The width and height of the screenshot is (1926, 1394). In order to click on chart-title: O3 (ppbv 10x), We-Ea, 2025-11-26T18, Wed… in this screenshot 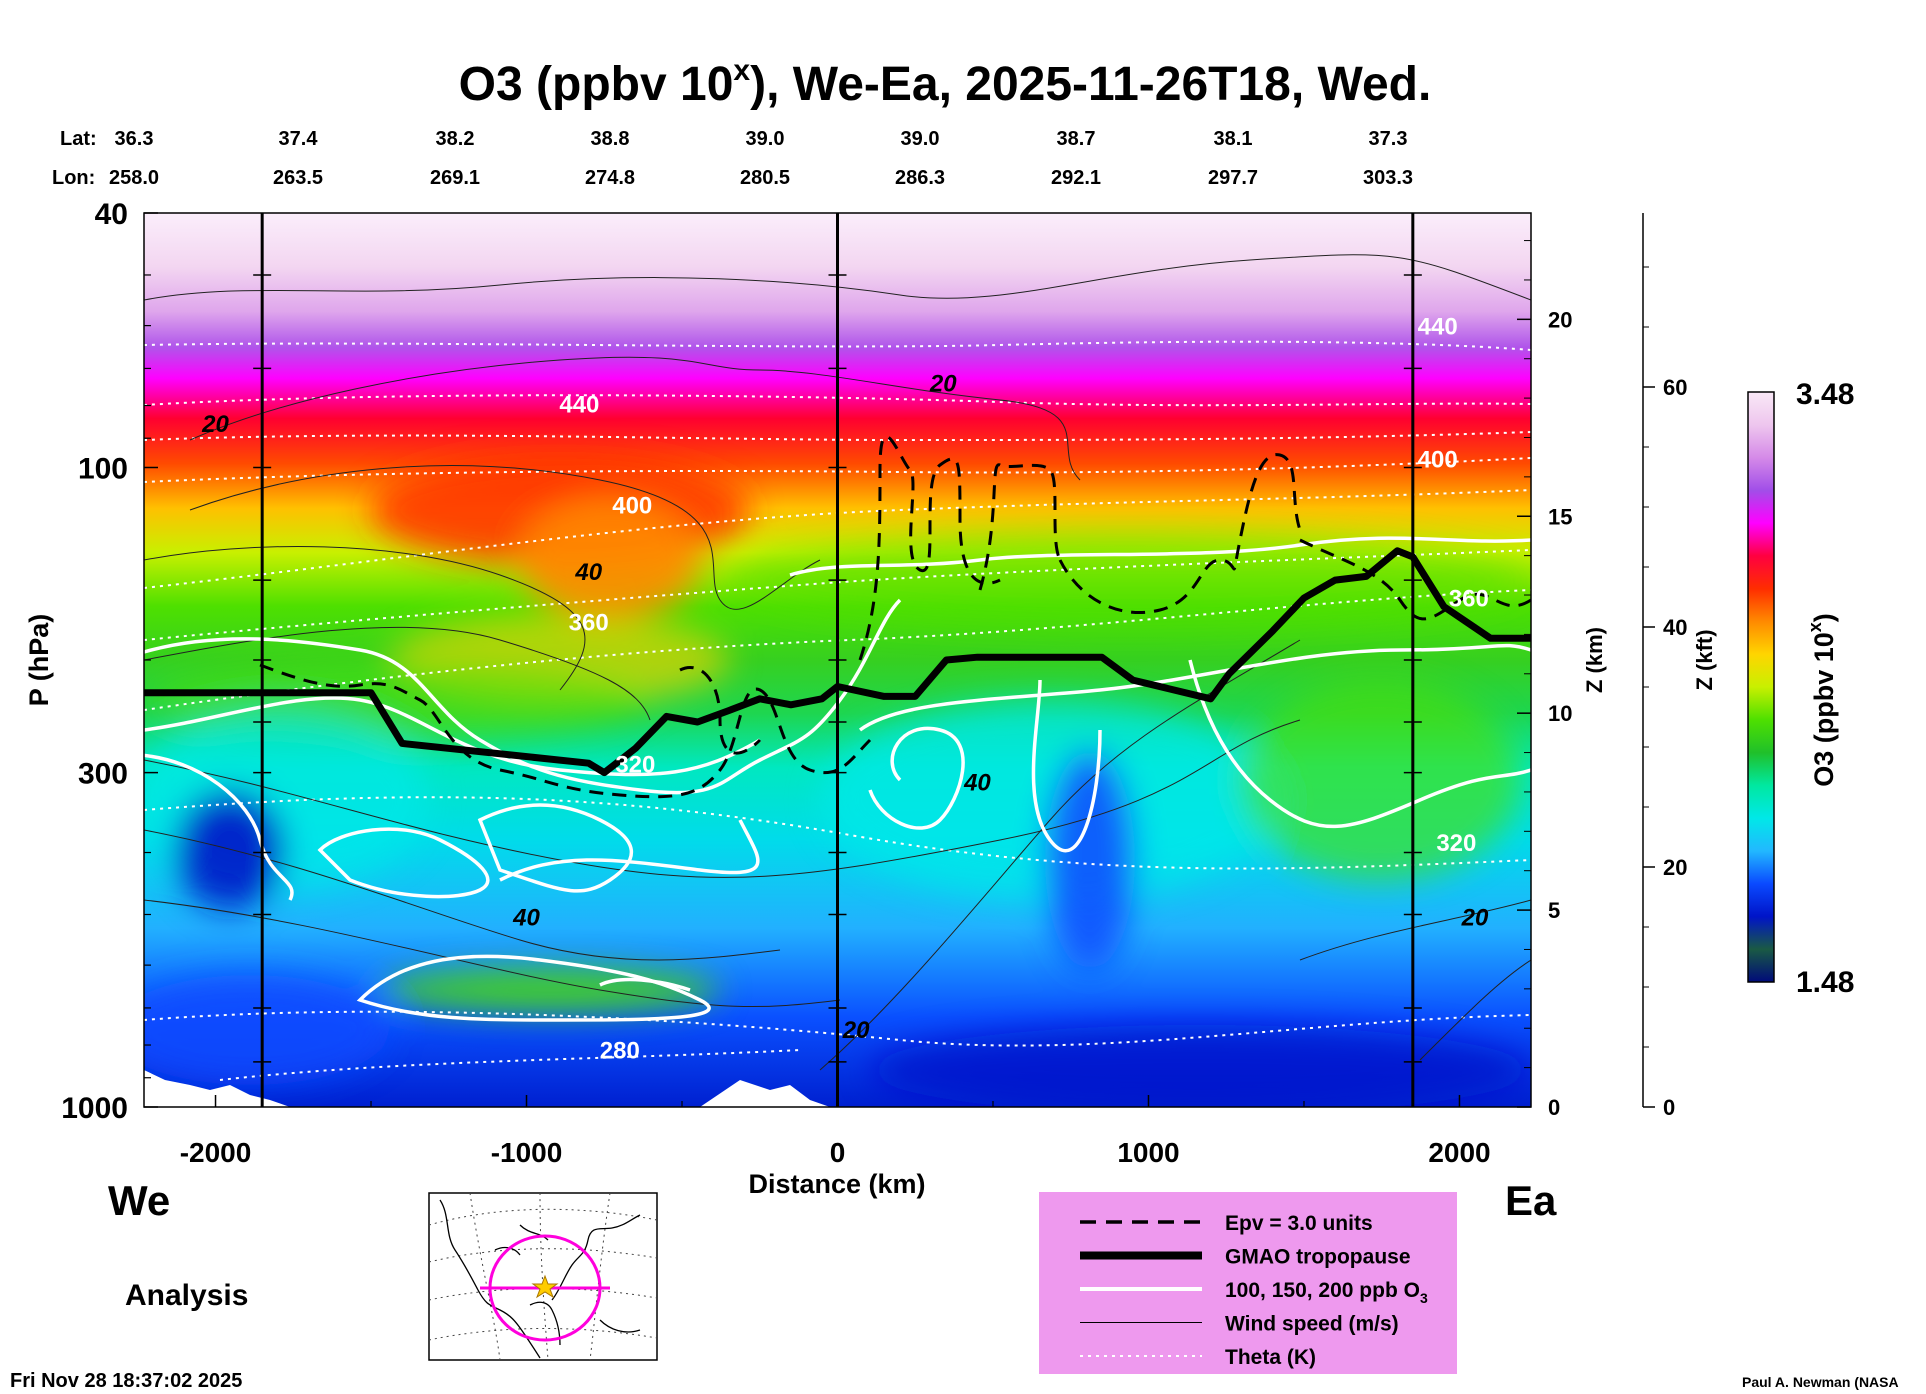, I will do `click(945, 82)`.